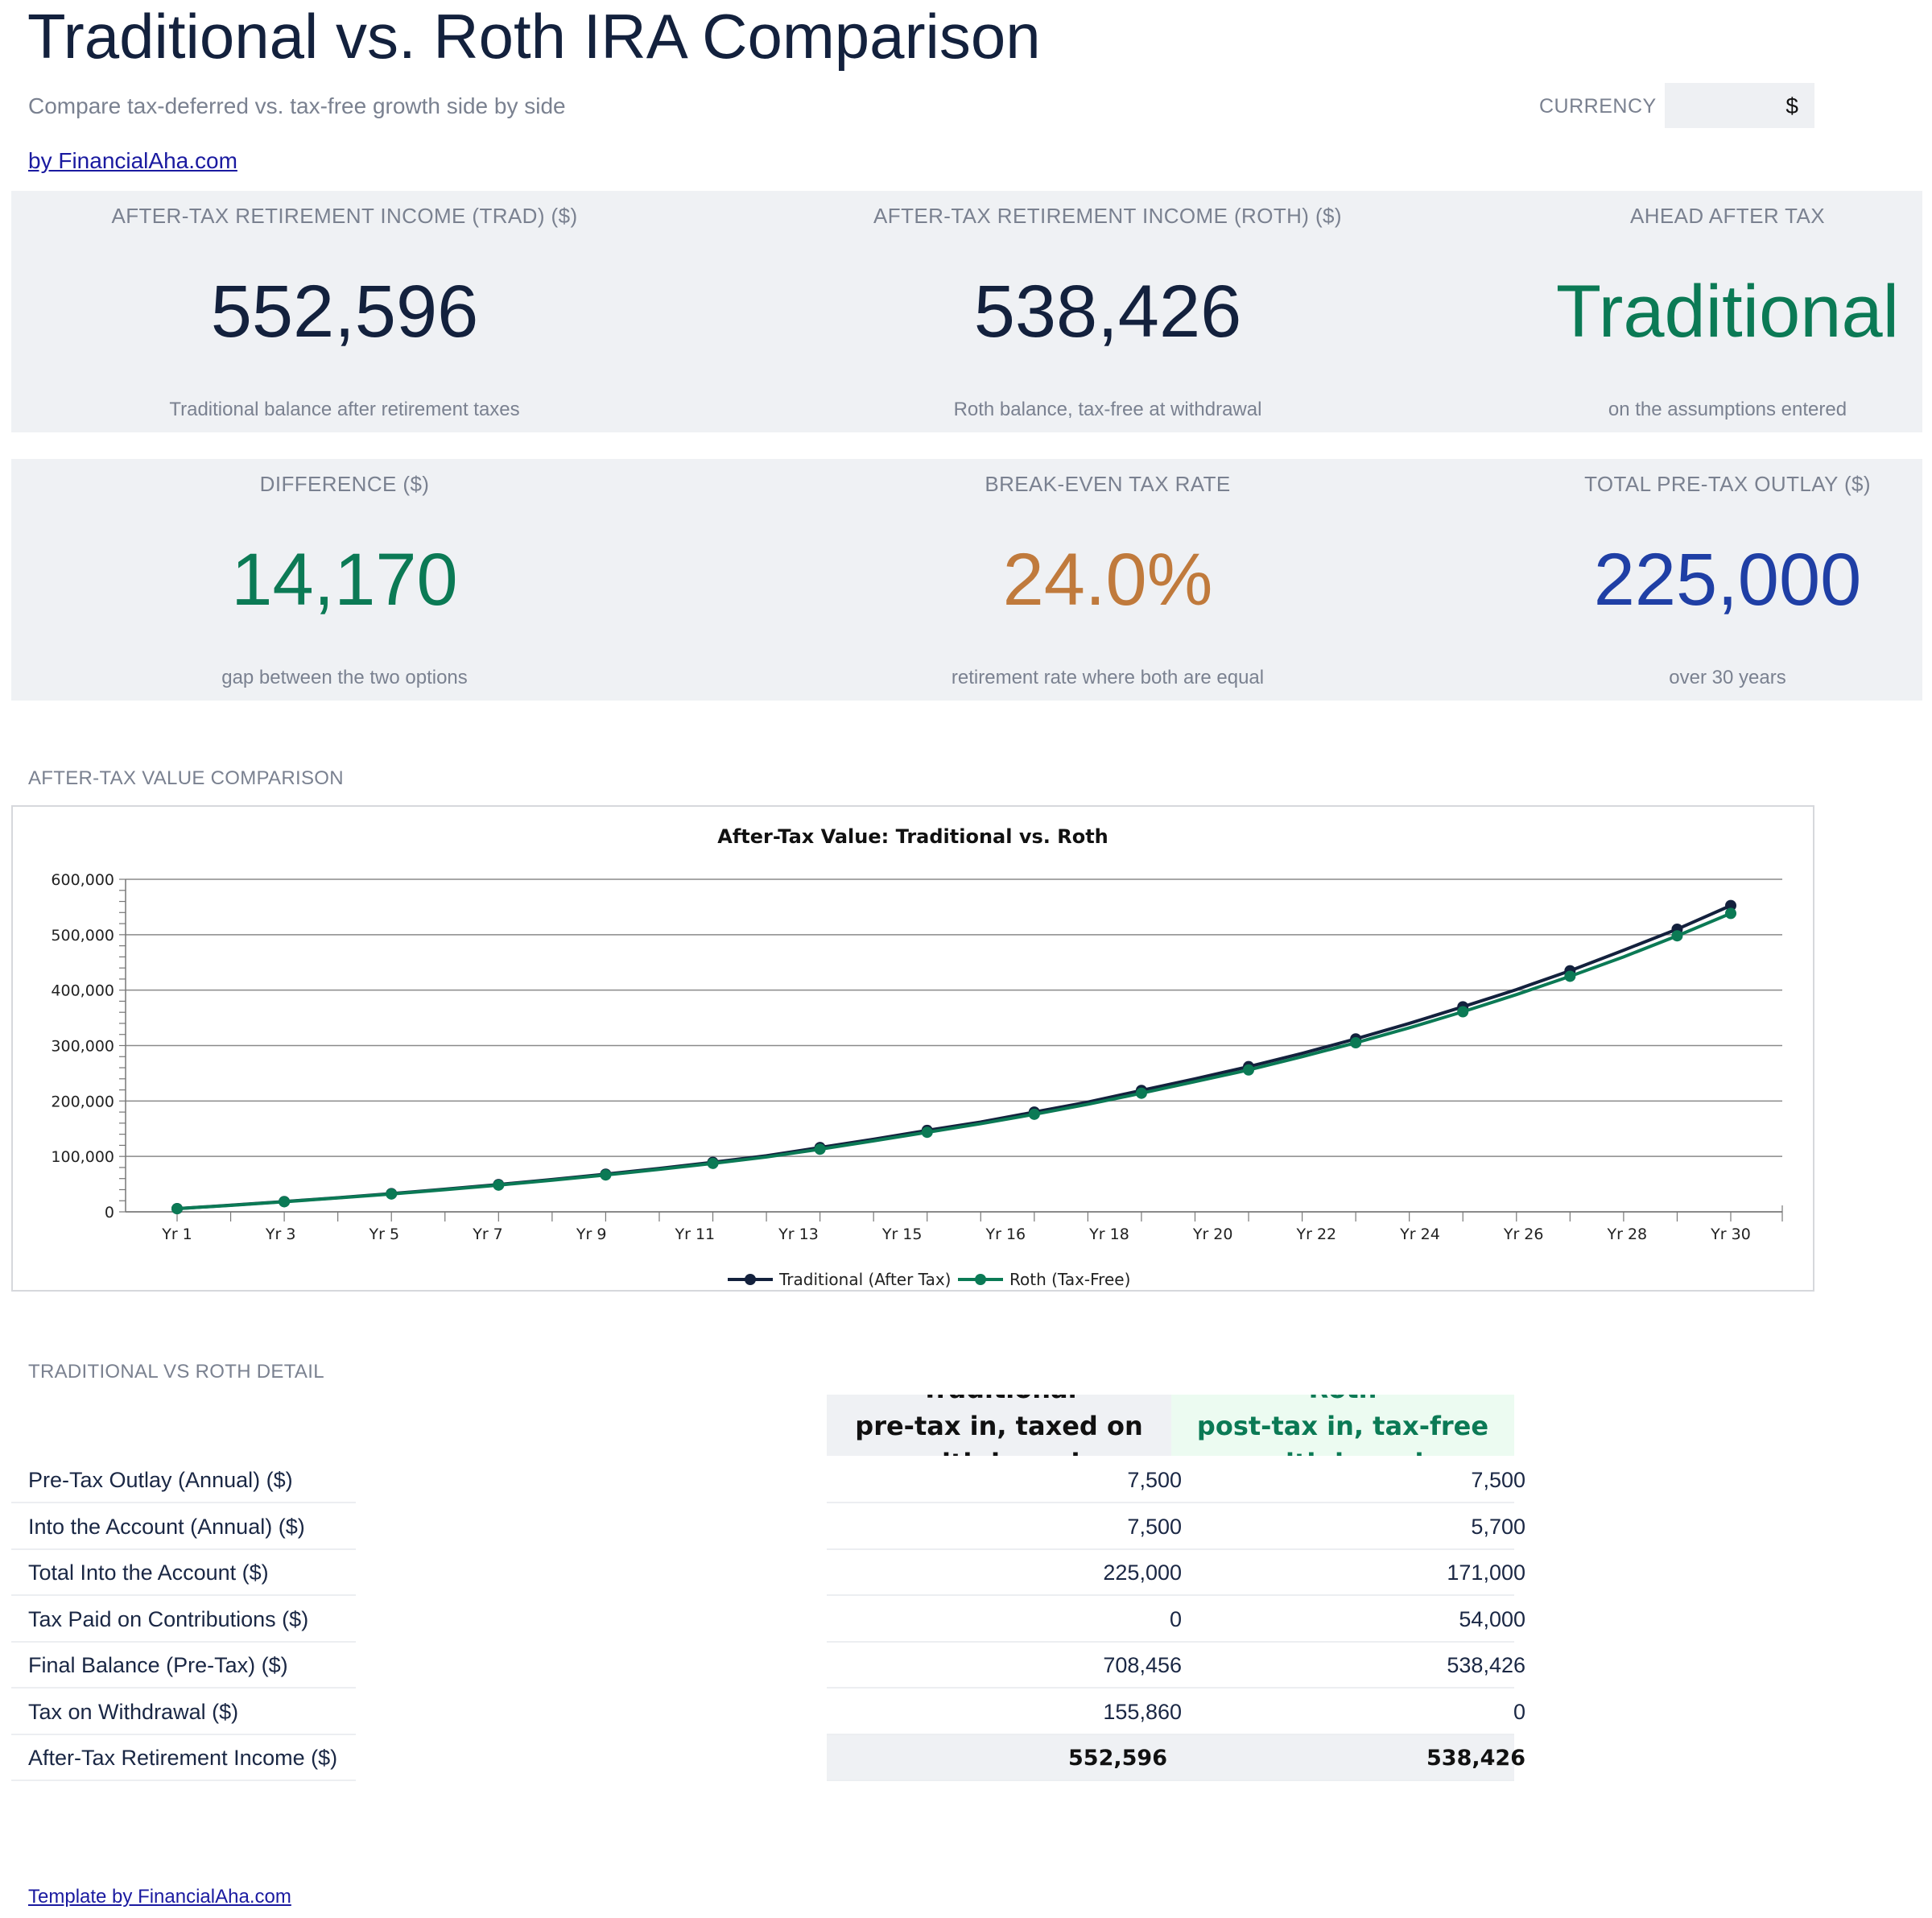 The height and width of the screenshot is (1918, 1932). What do you see at coordinates (166, 1526) in the screenshot?
I see `row-label: Into the Account (Annual) ($)` at bounding box center [166, 1526].